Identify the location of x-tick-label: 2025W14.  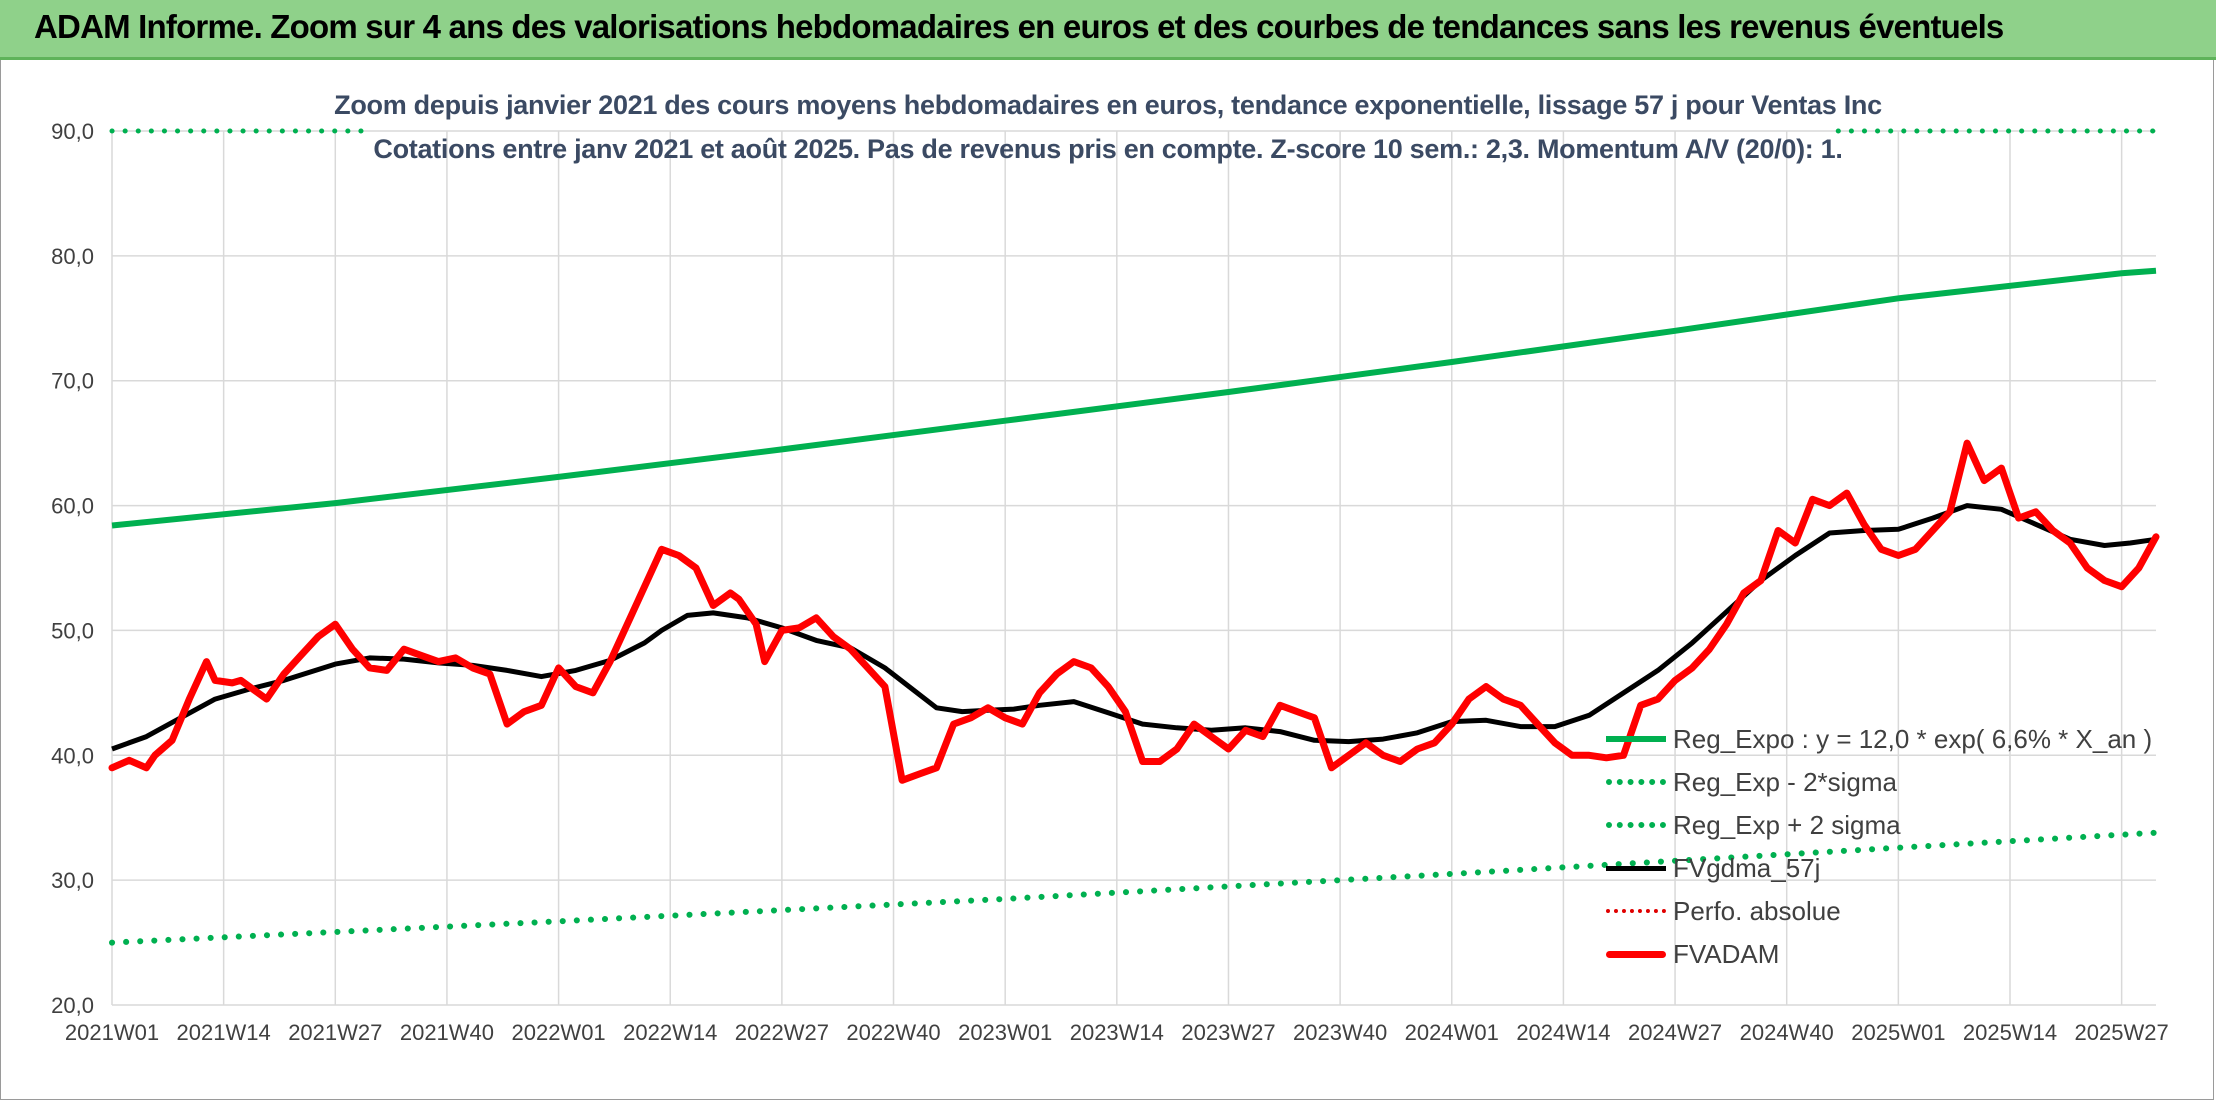
(2010, 1032).